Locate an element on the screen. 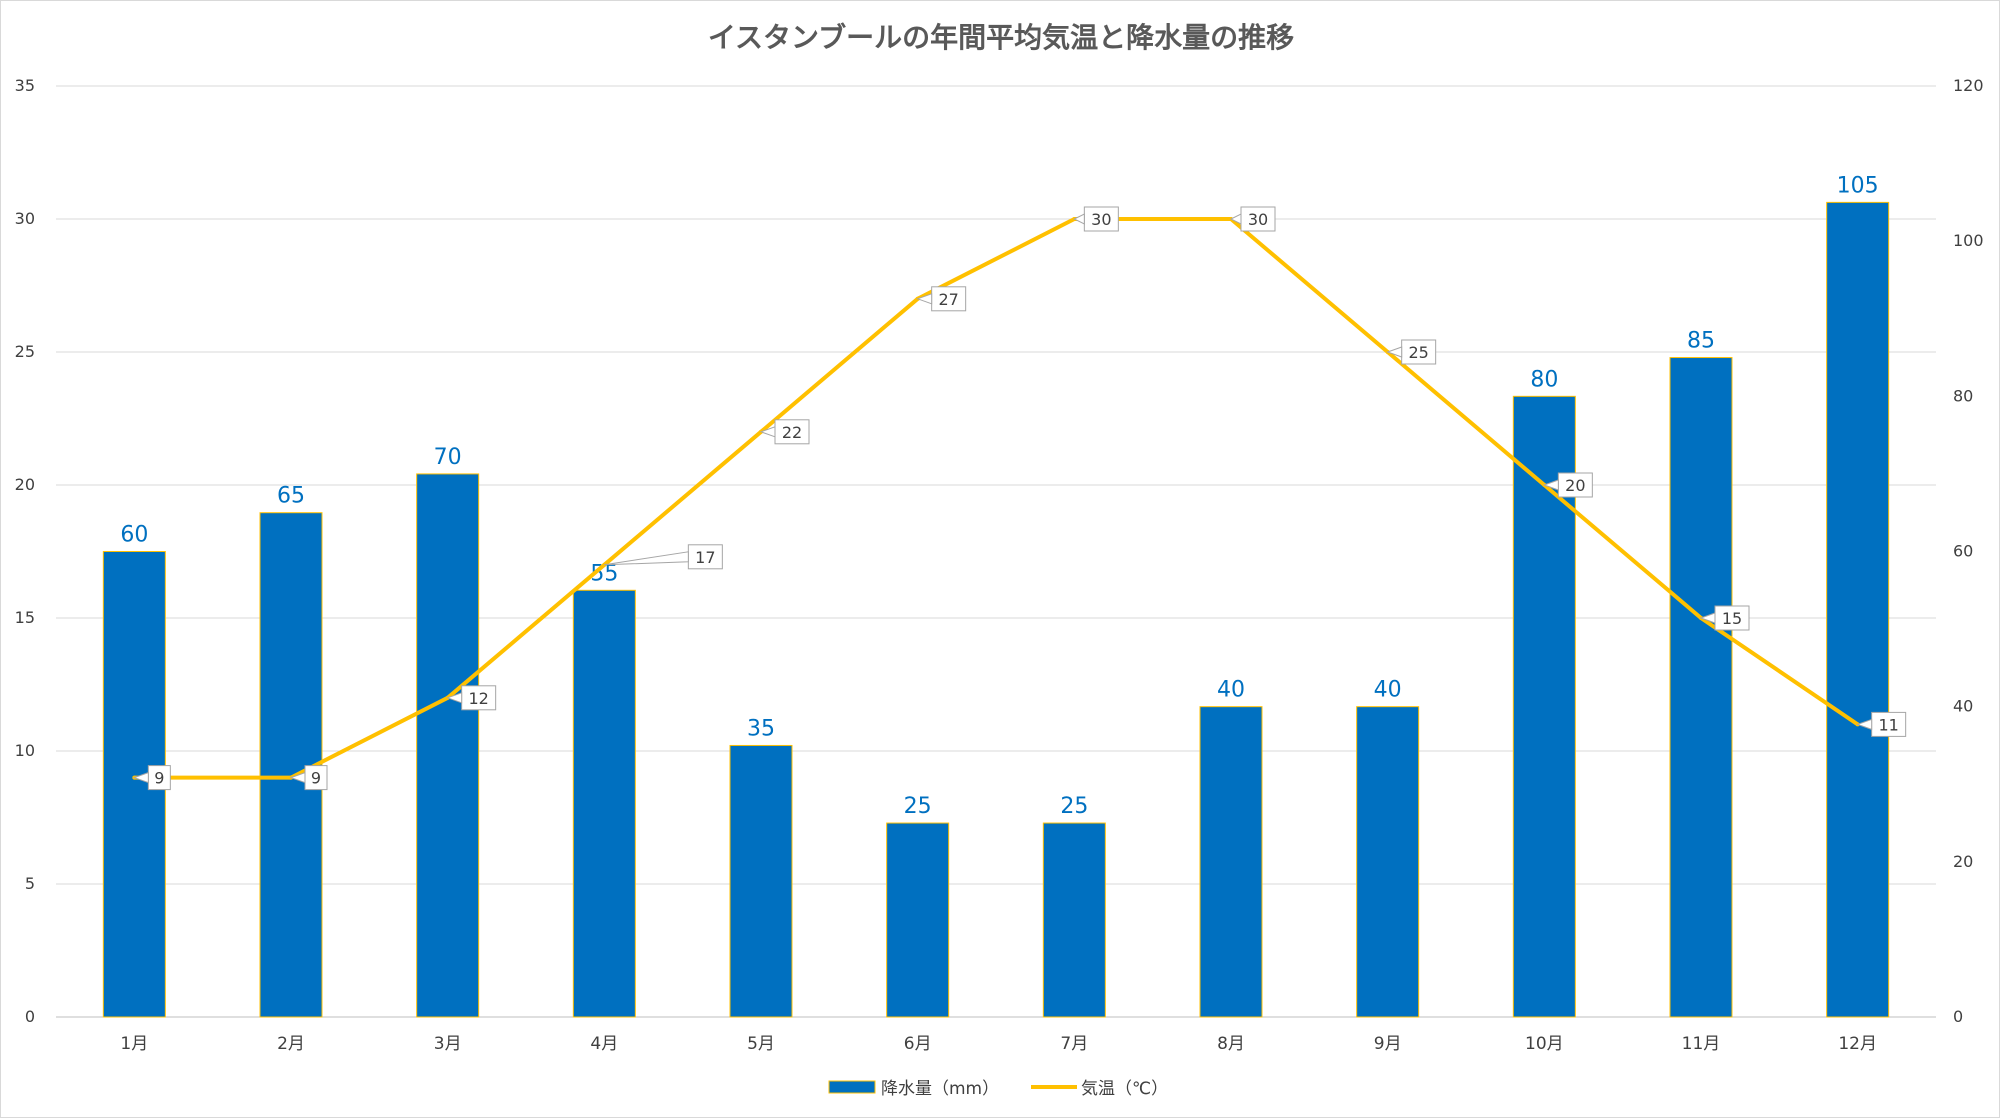 Image resolution: width=2000 pixels, height=1119 pixels. category-label: 7月 is located at coordinates (1074, 1044).